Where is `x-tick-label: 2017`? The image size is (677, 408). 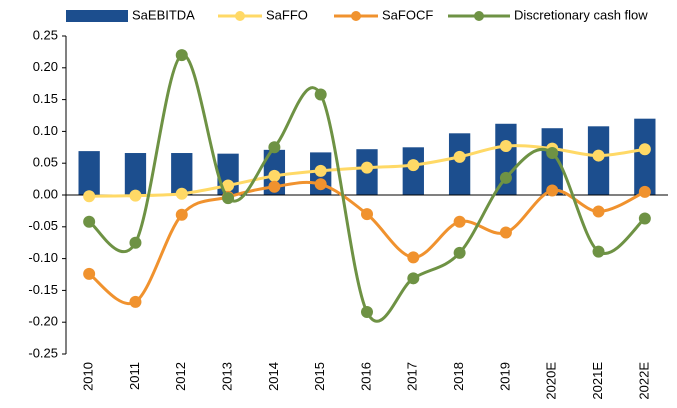
x-tick-label: 2017 is located at coordinates (412, 376).